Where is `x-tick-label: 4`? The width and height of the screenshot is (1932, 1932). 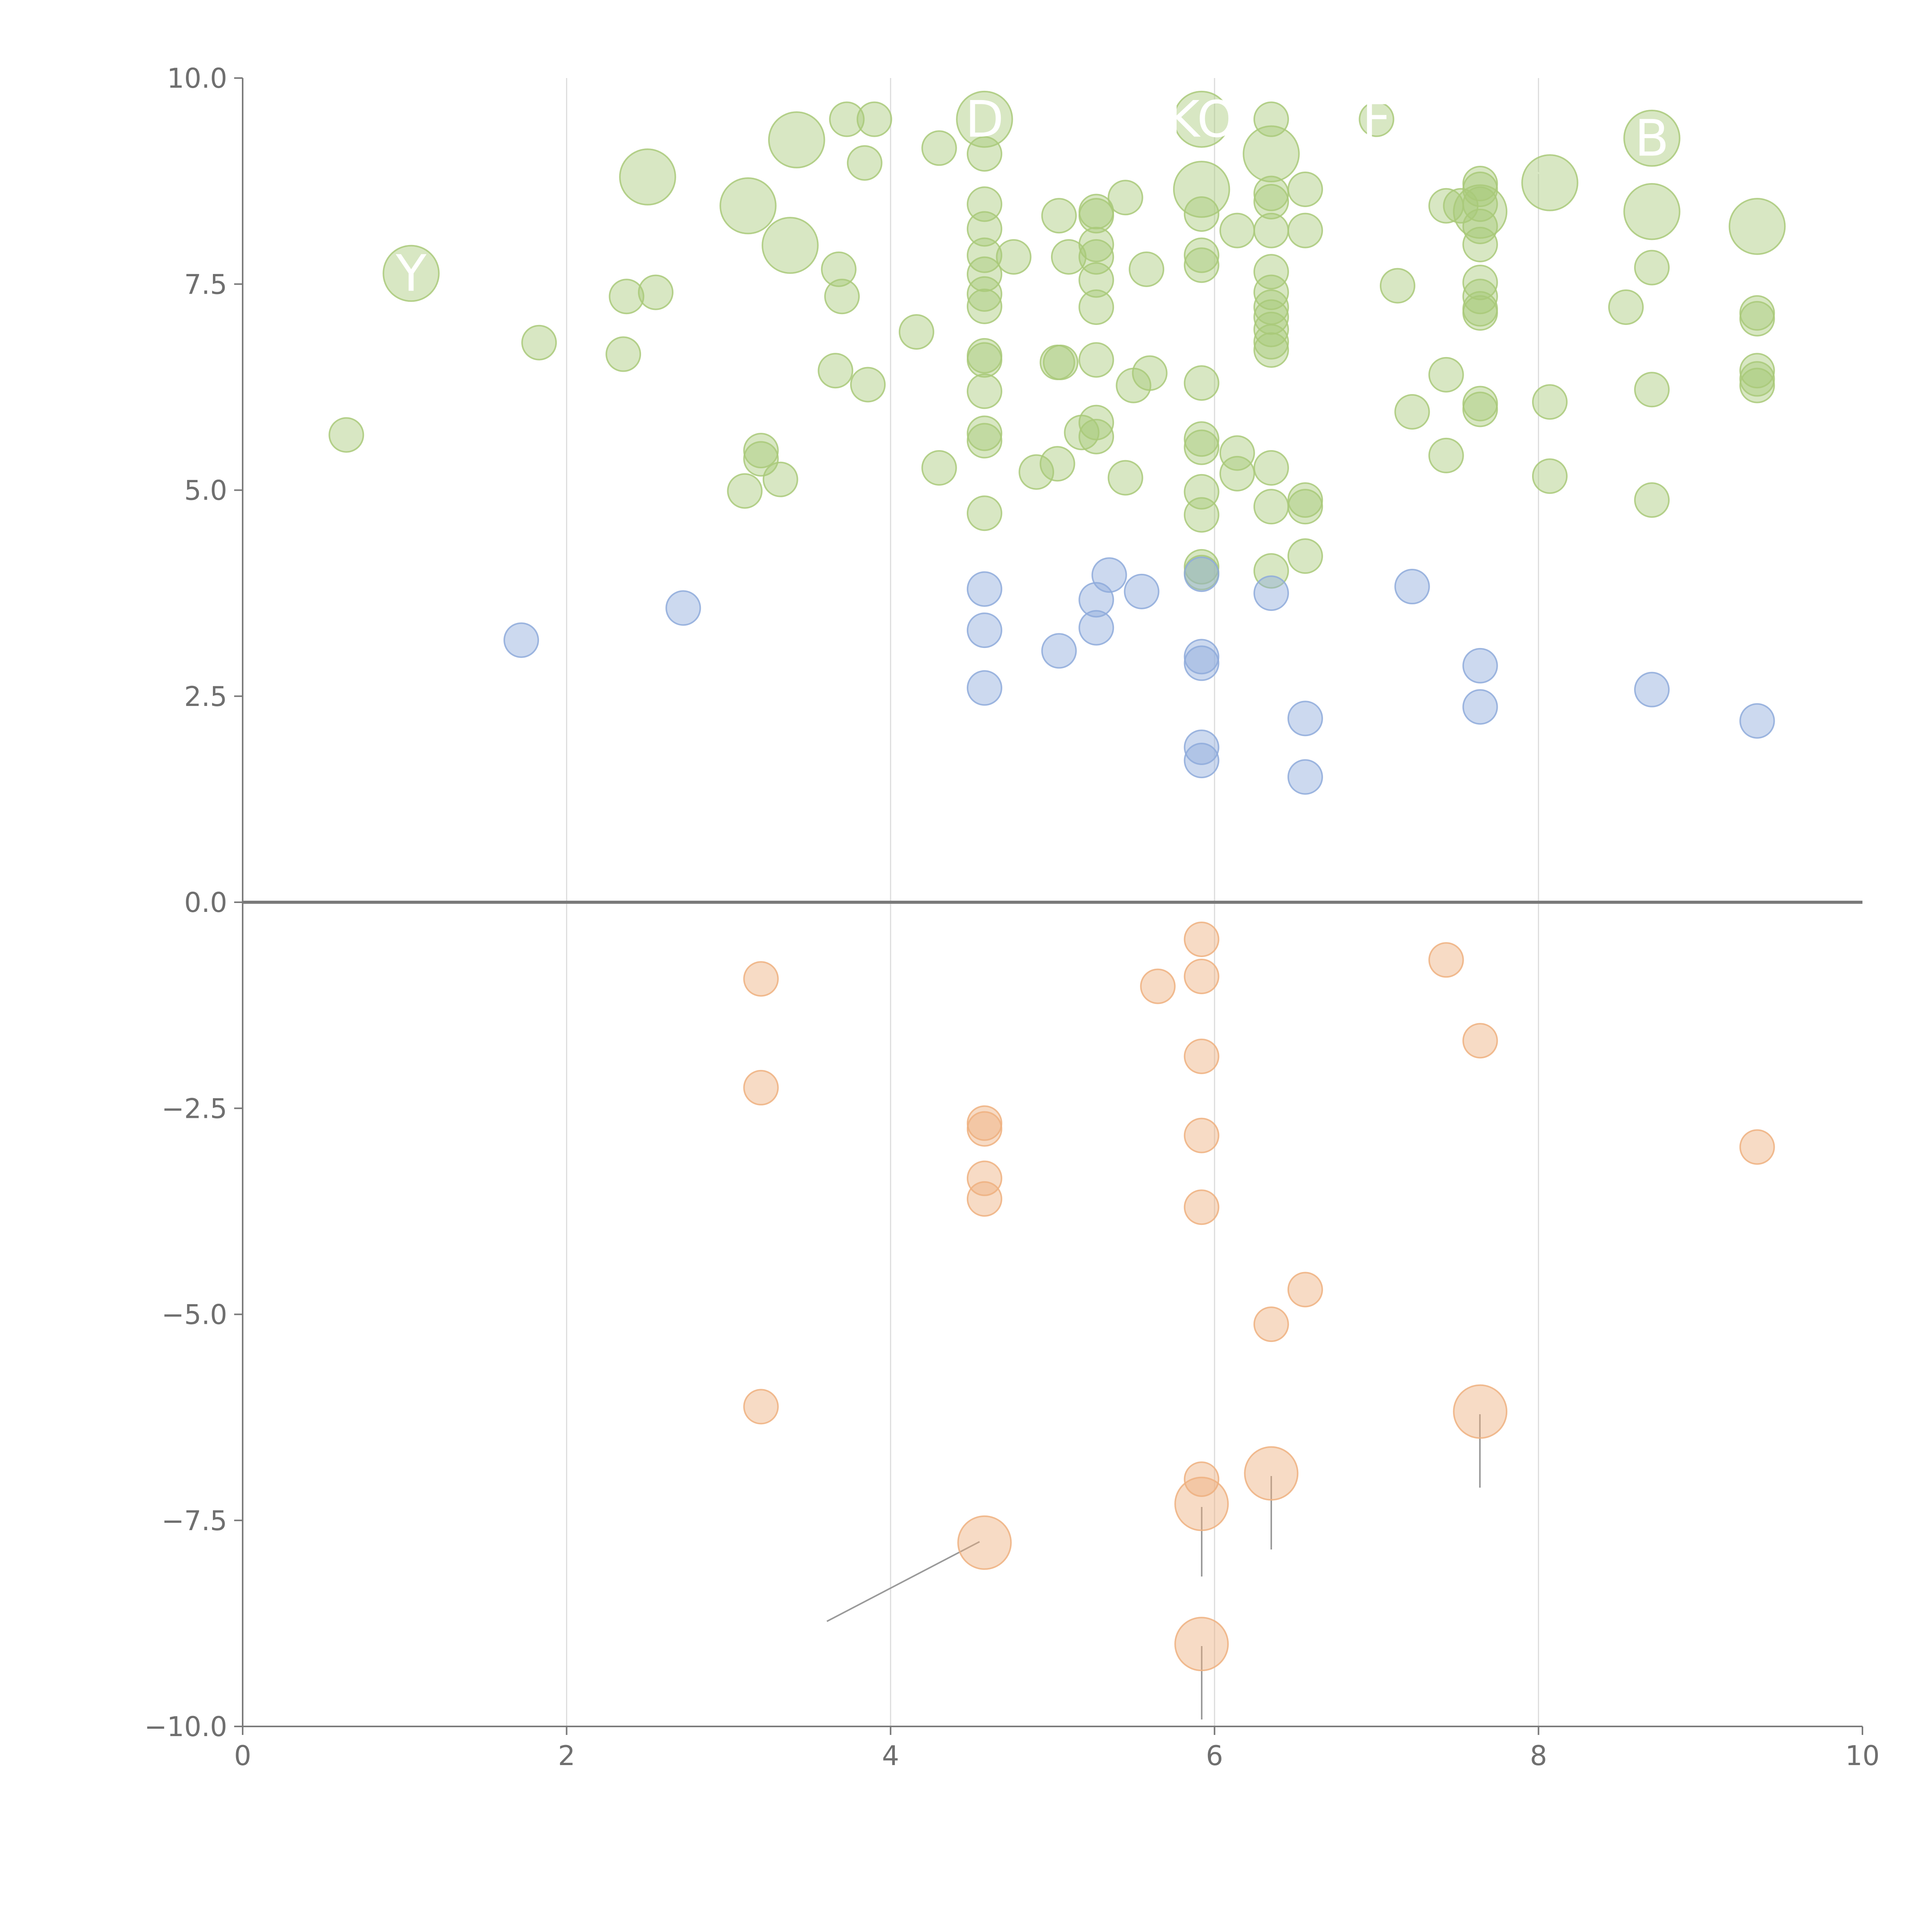 x-tick-label: 4 is located at coordinates (891, 1756).